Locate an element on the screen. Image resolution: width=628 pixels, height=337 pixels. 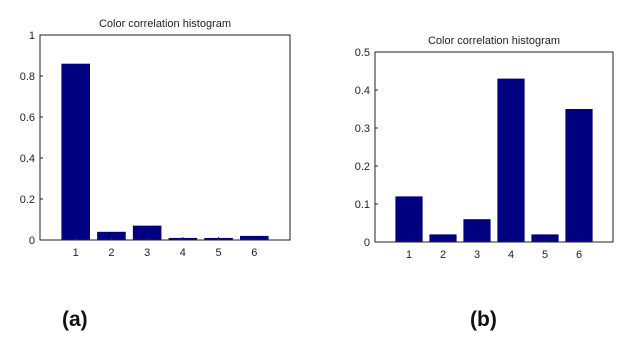
panel-label-b: (b) is located at coordinates (483, 319).